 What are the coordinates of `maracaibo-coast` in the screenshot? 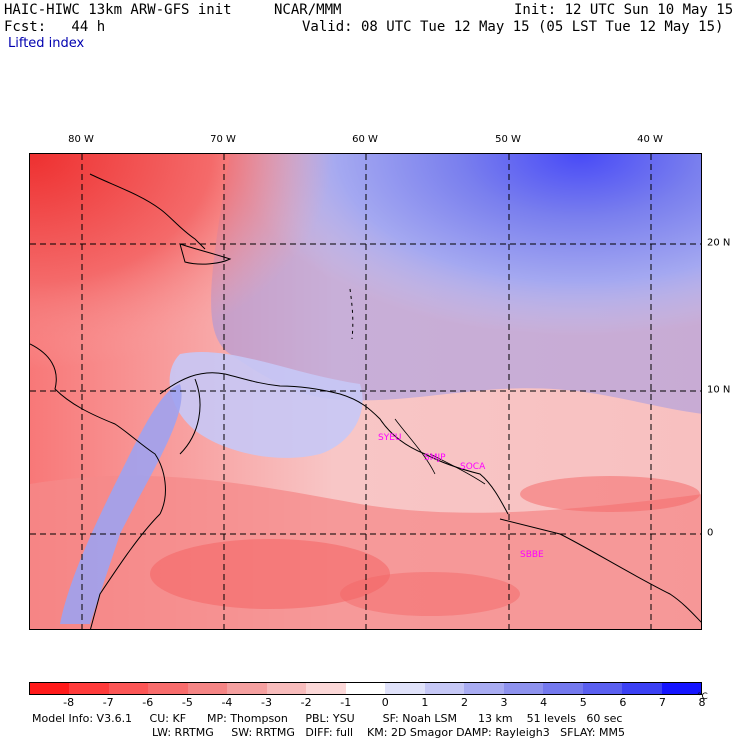 It's located at (190, 416).